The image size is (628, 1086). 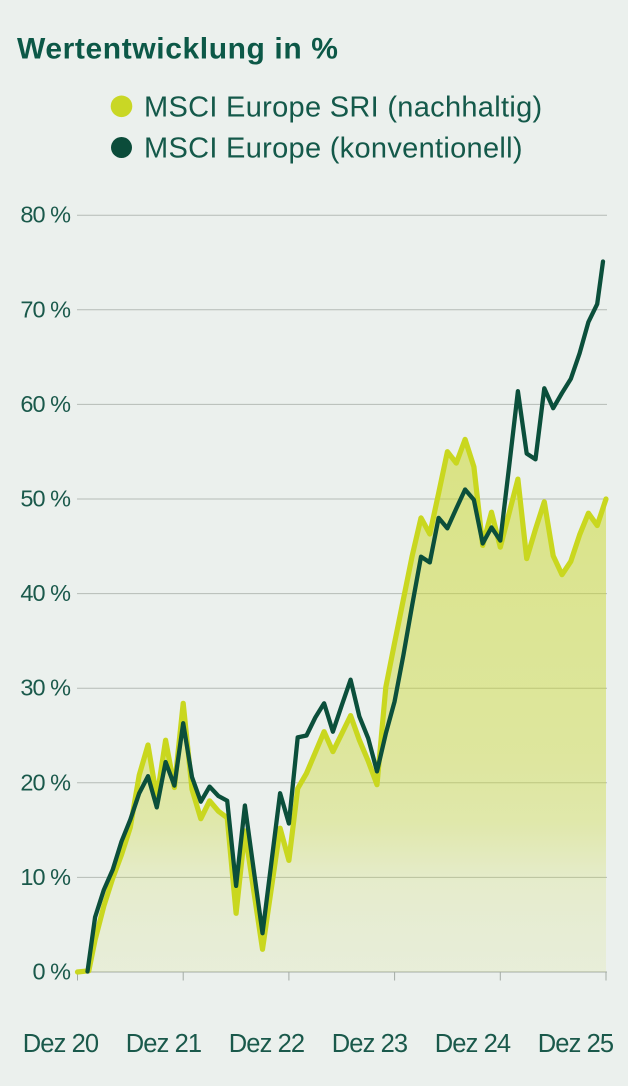 What do you see at coordinates (61, 1044) in the screenshot?
I see `svg-text: Dez 20` at bounding box center [61, 1044].